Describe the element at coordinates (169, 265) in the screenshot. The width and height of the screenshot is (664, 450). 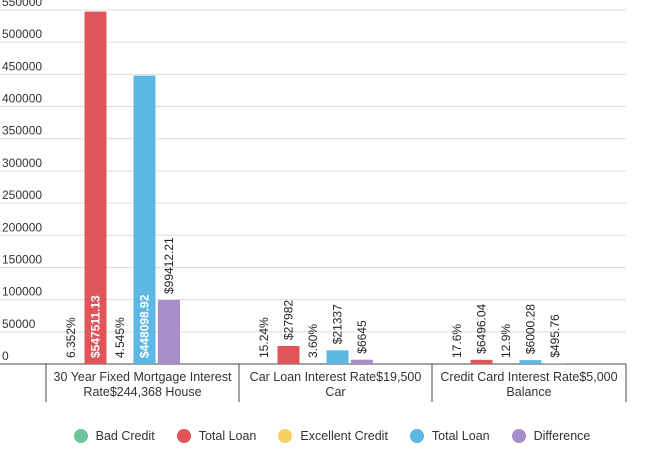
I see `data-label: $99412.21` at that location.